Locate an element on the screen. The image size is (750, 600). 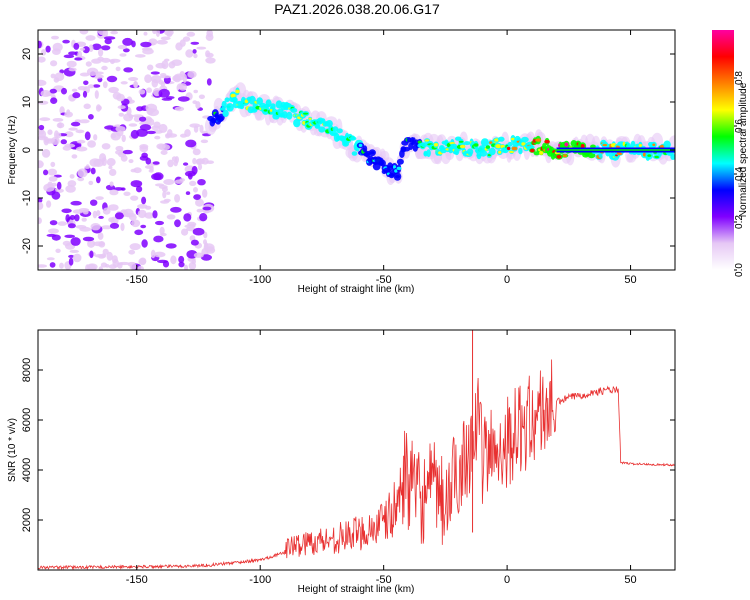
snr-xtick-label: -150 is located at coordinates (137, 580).